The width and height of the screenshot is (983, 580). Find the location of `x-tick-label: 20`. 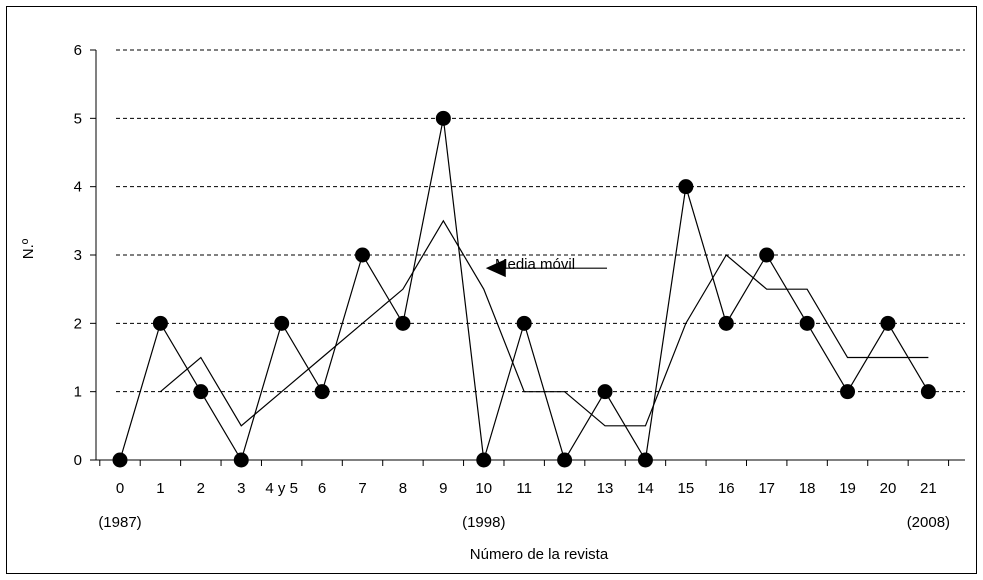

x-tick-label: 20 is located at coordinates (888, 488).